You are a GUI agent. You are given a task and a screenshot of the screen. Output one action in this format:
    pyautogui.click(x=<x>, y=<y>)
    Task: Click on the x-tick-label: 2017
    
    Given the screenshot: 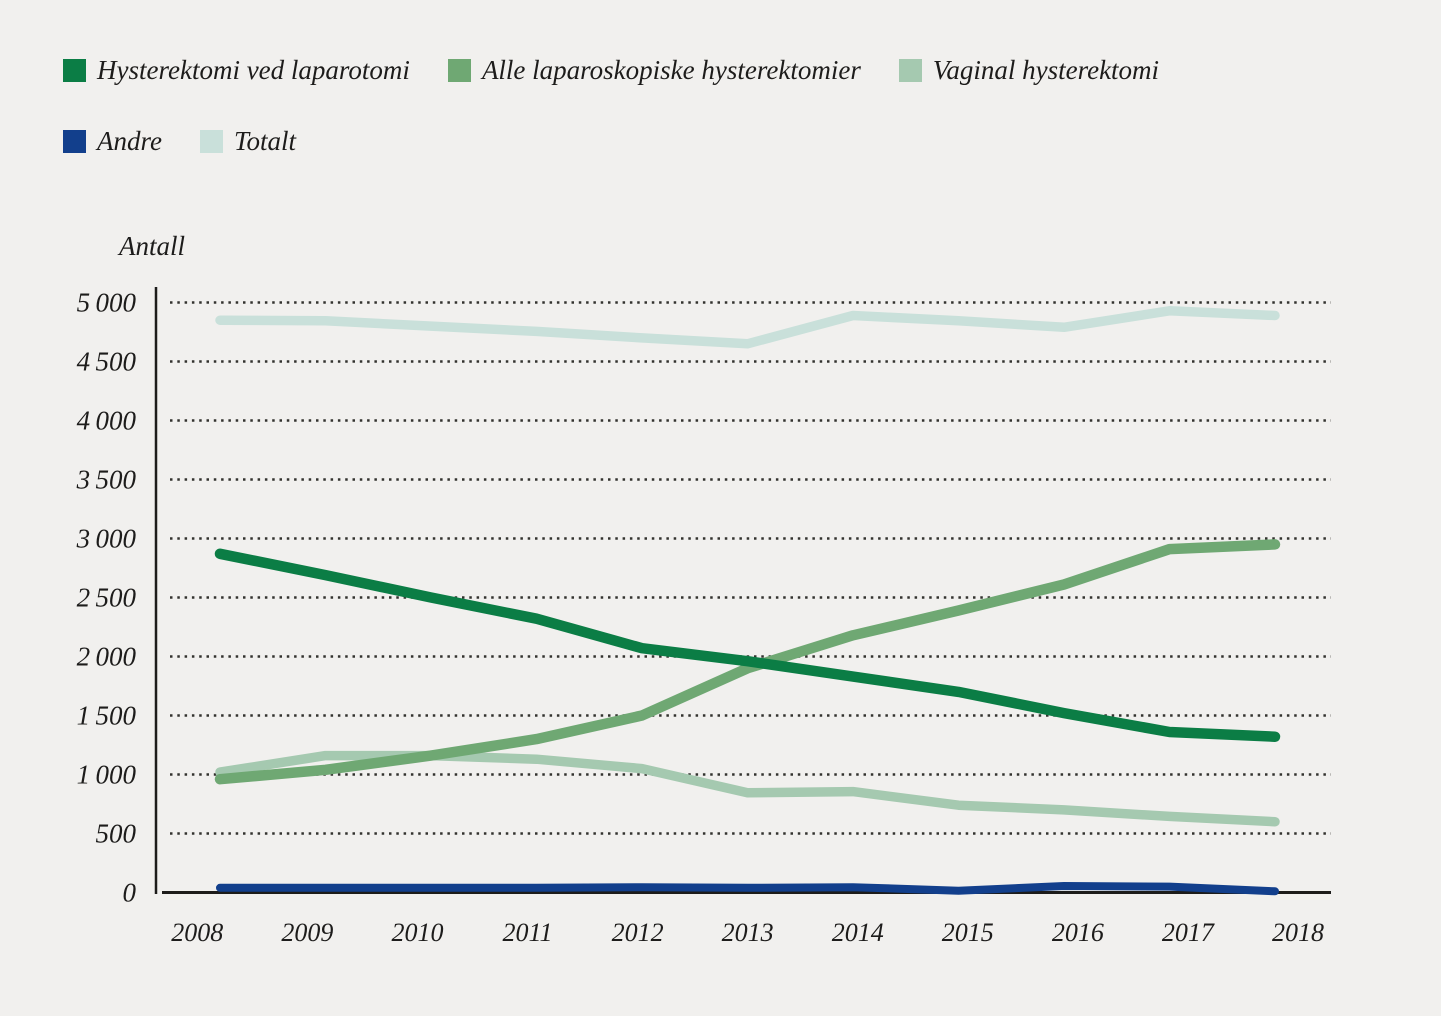 What is the action you would take?
    pyautogui.click(x=1188, y=932)
    